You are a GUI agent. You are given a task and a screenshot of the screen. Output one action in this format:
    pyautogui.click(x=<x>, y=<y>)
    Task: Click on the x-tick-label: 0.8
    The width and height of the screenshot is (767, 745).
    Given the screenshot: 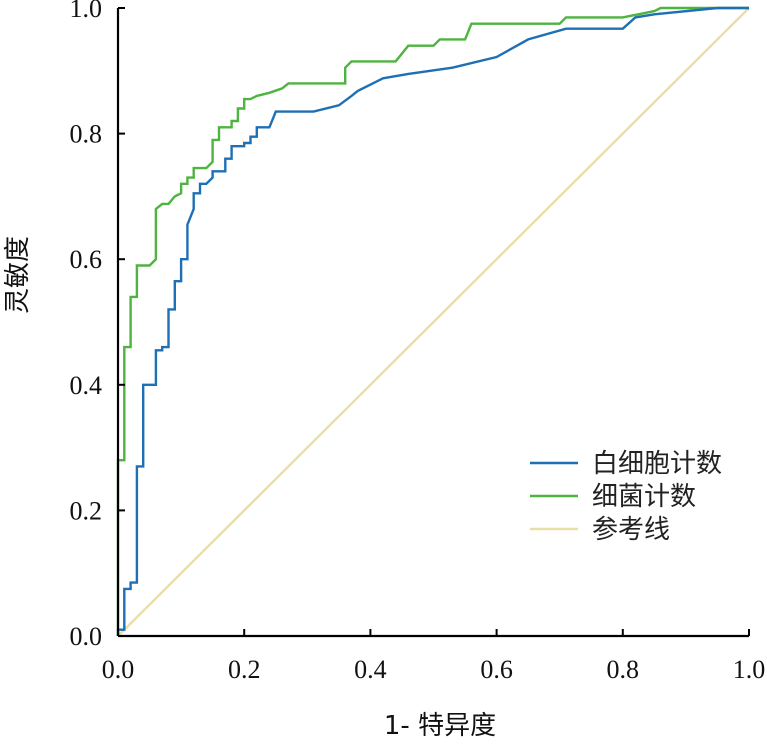 What is the action you would take?
    pyautogui.click(x=623, y=669)
    